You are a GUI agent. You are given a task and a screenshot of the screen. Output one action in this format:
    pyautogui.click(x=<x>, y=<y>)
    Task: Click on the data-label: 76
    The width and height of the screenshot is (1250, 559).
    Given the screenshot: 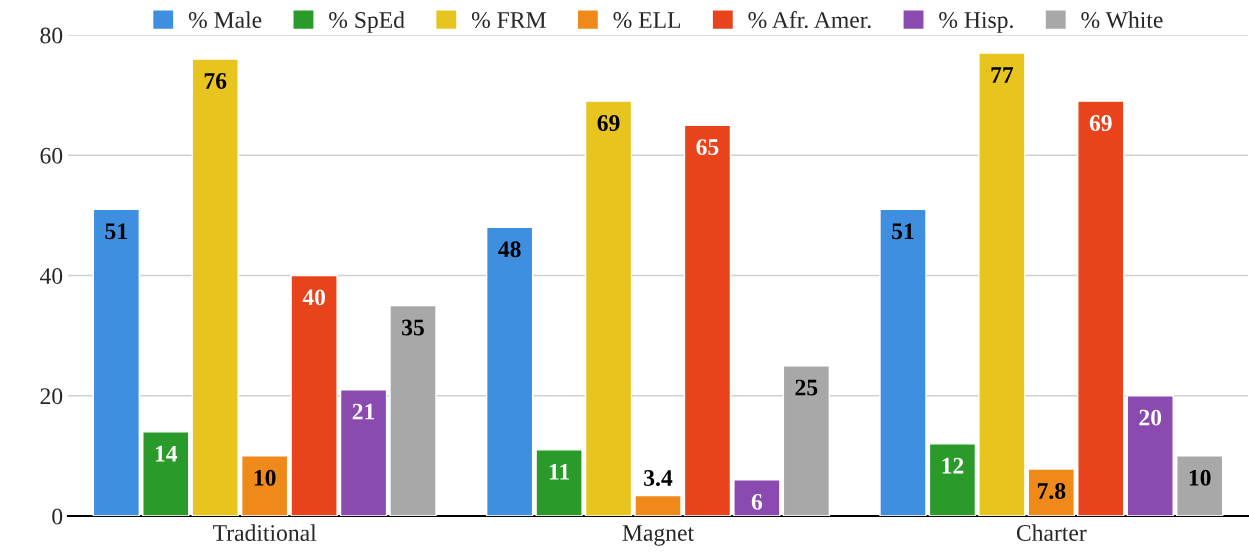 What is the action you would take?
    pyautogui.click(x=215, y=81)
    